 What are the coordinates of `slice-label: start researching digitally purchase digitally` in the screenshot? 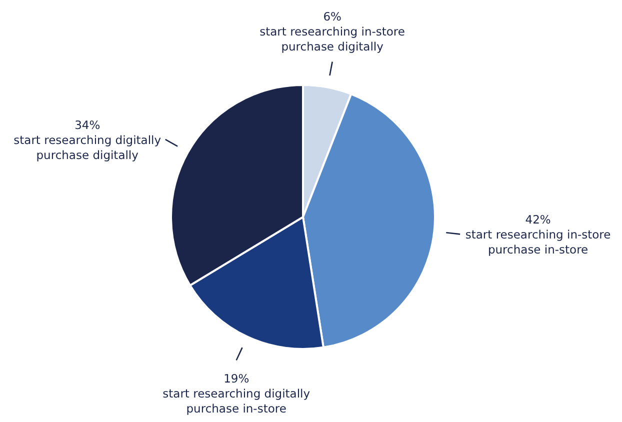 It's located at (88, 147).